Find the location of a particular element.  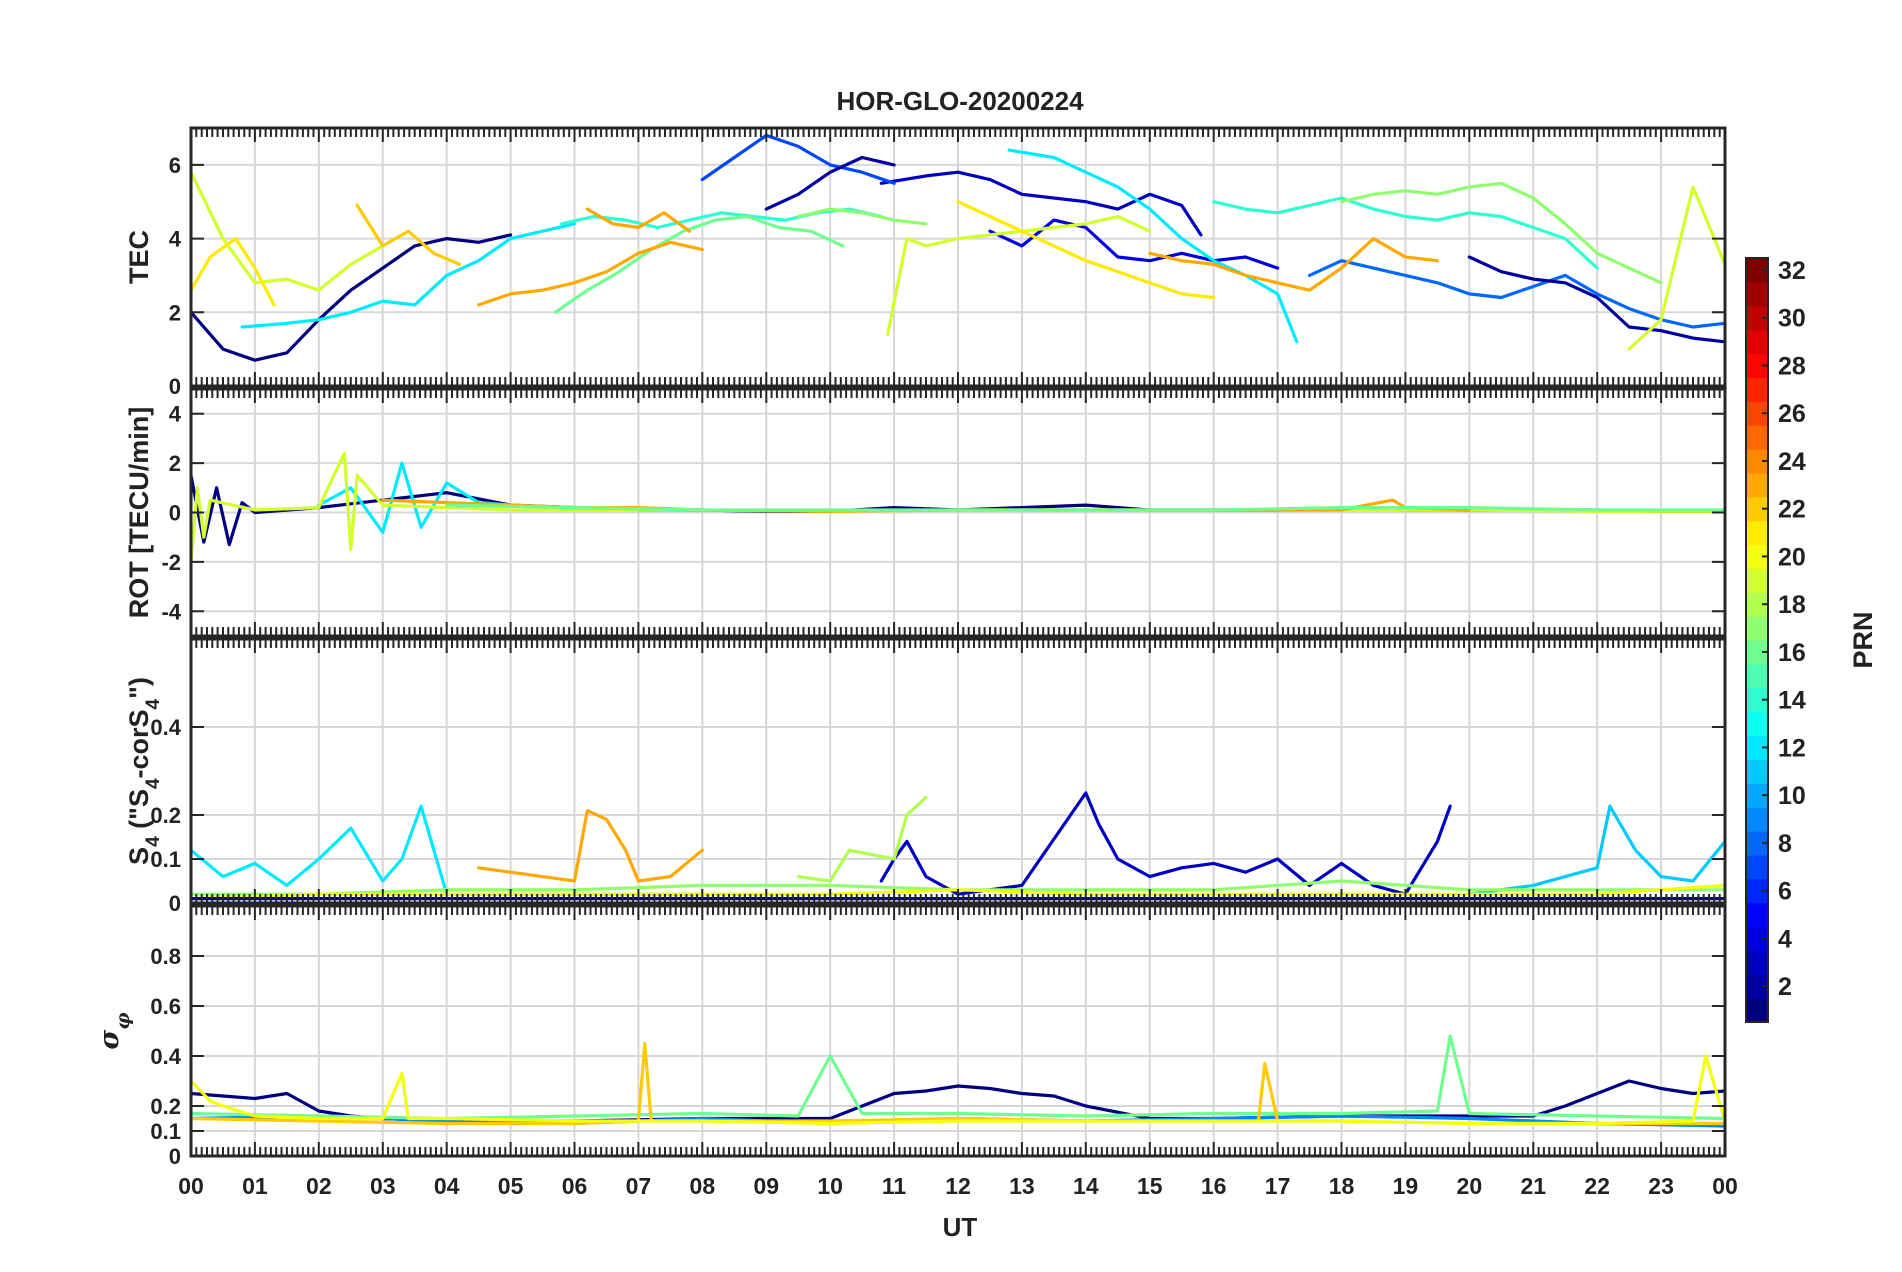

x-tick-label: 06 is located at coordinates (575, 1186).